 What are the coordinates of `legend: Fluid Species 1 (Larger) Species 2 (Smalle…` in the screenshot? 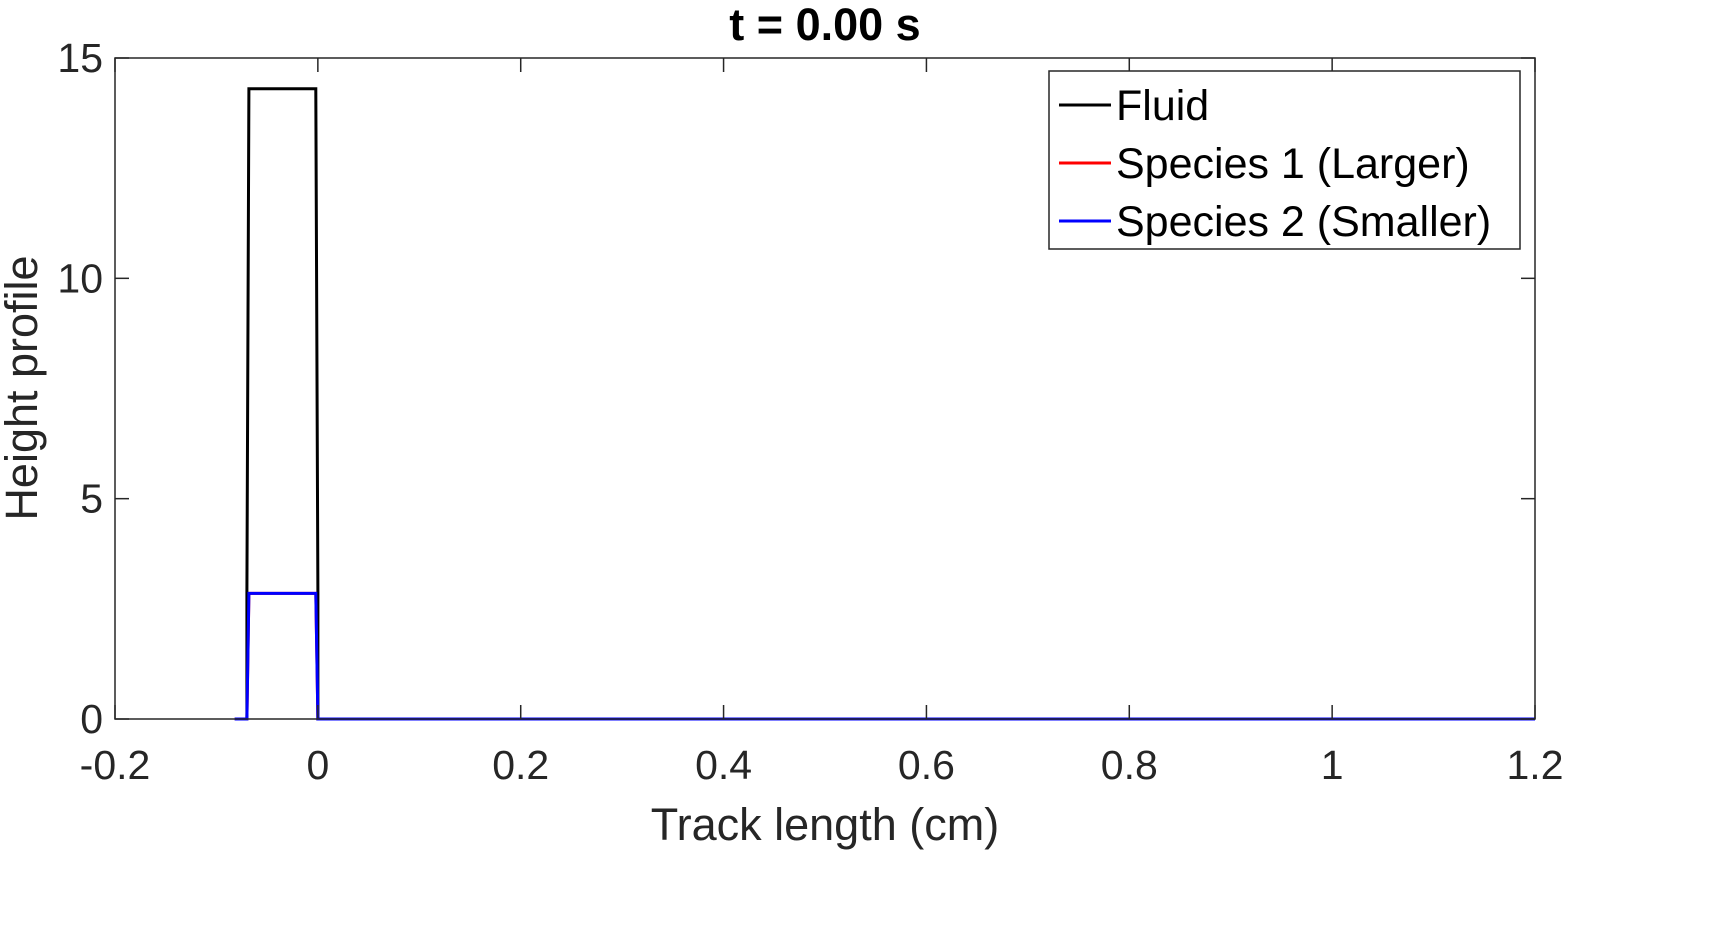 It's located at (1284, 160).